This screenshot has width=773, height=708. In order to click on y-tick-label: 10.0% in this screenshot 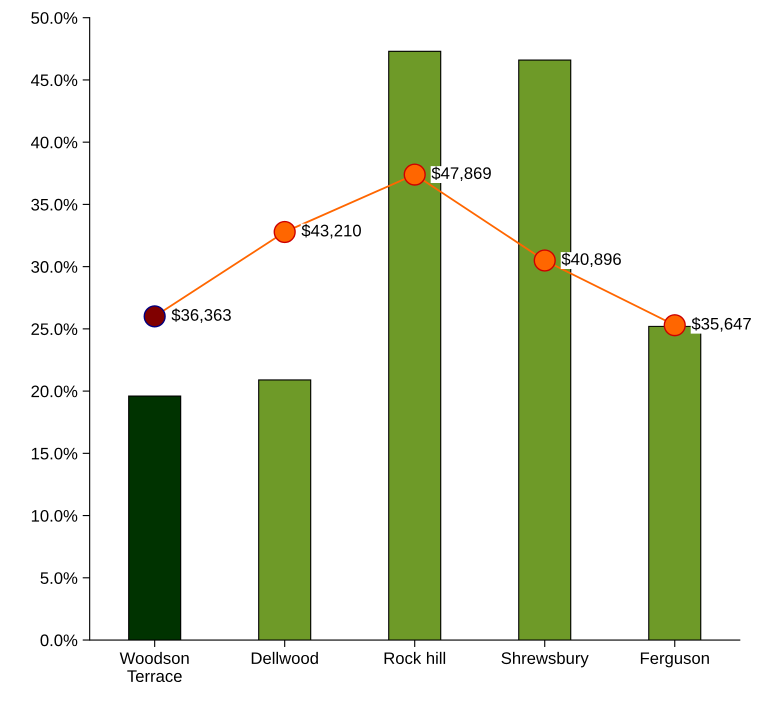, I will do `click(55, 516)`.